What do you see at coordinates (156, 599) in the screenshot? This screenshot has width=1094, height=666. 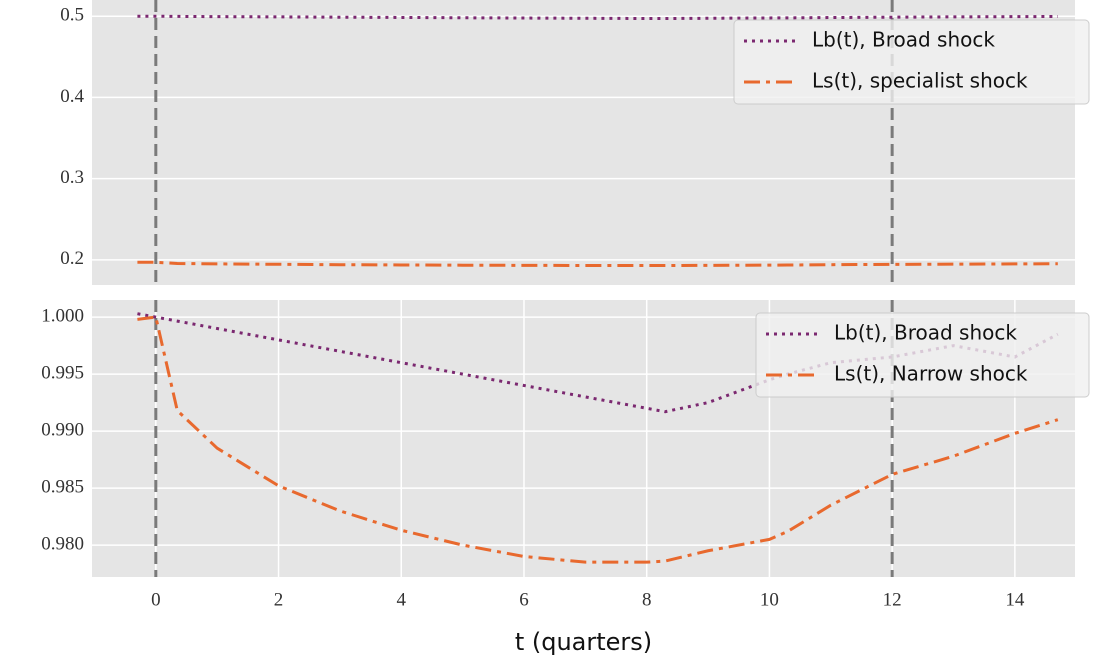 I see `x-tick-label: 0` at bounding box center [156, 599].